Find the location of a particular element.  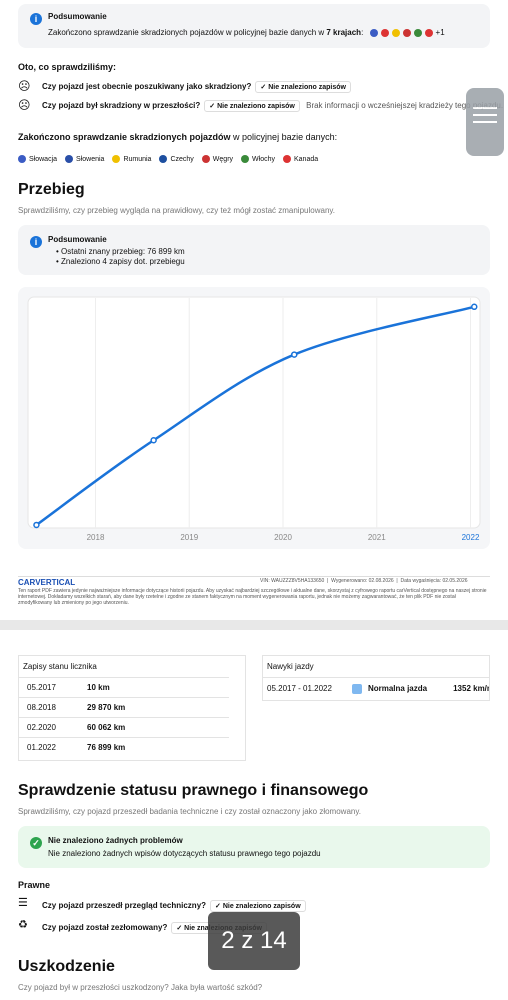

x-tick-label: 2018 is located at coordinates (96, 537).